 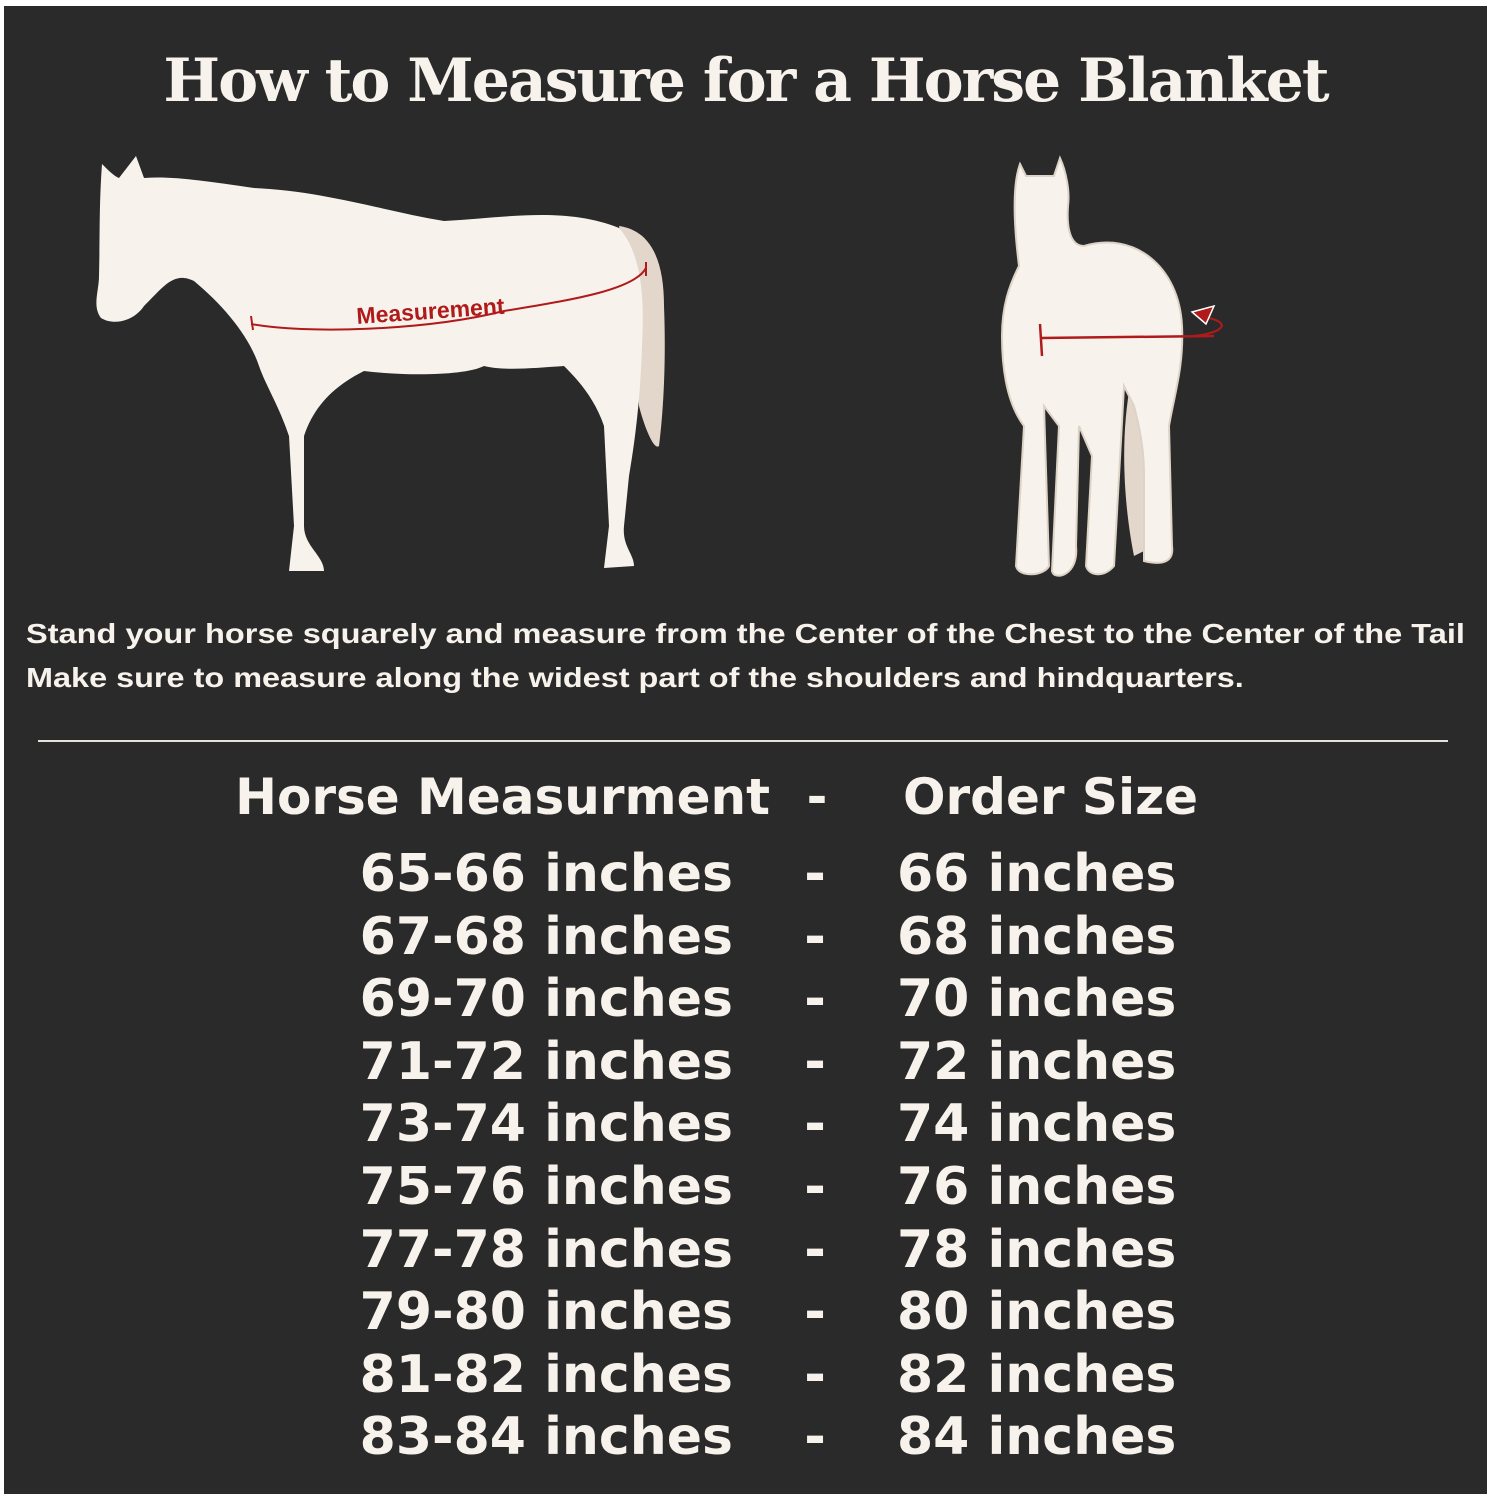 I want to click on row-measurement: 67-68 inches, so click(x=546, y=936).